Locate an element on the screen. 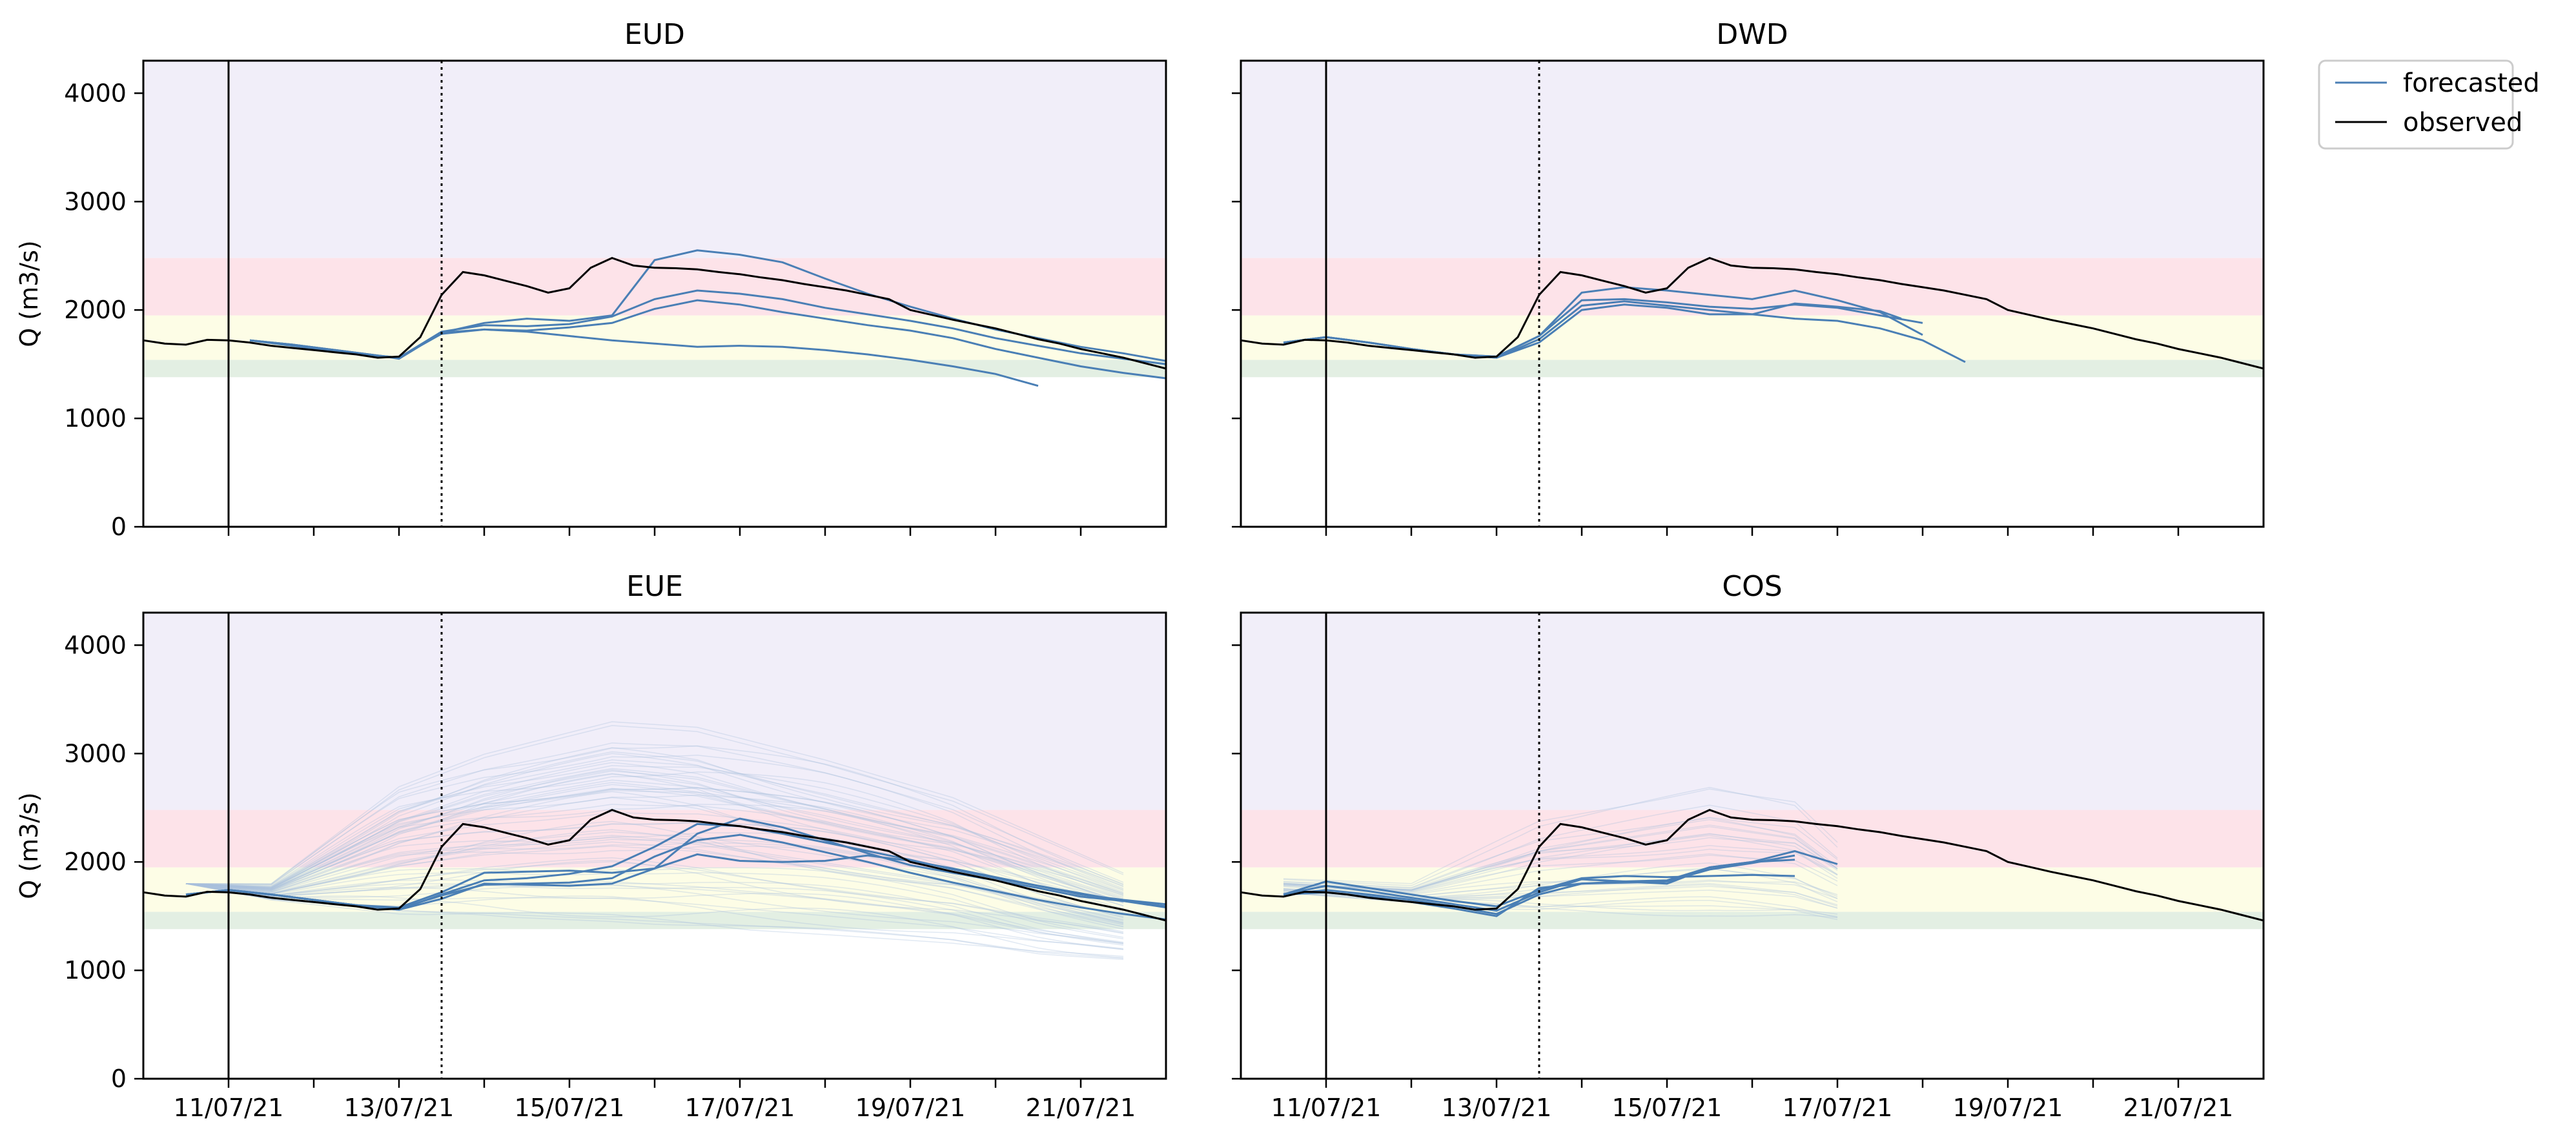 Image resolution: width=2576 pixels, height=1142 pixels. x-tick-label: 15/07/21 is located at coordinates (1667, 1108).